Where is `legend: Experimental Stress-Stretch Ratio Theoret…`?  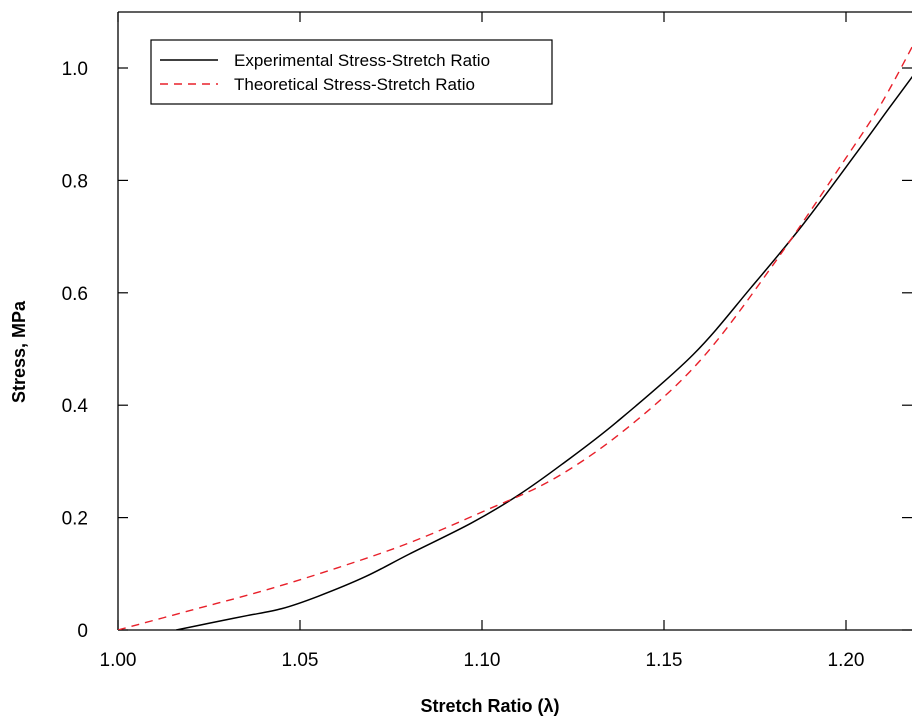
legend: Experimental Stress-Stretch Ratio Theoret… is located at coordinates (351, 72).